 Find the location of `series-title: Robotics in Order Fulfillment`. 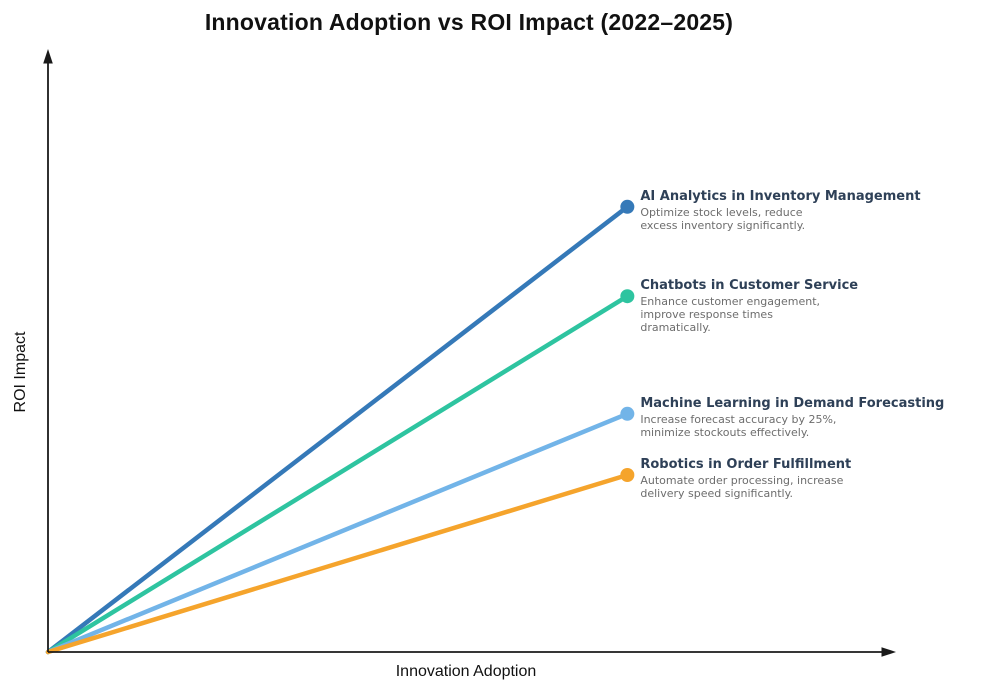

series-title: Robotics in Order Fulfillment is located at coordinates (746, 464).